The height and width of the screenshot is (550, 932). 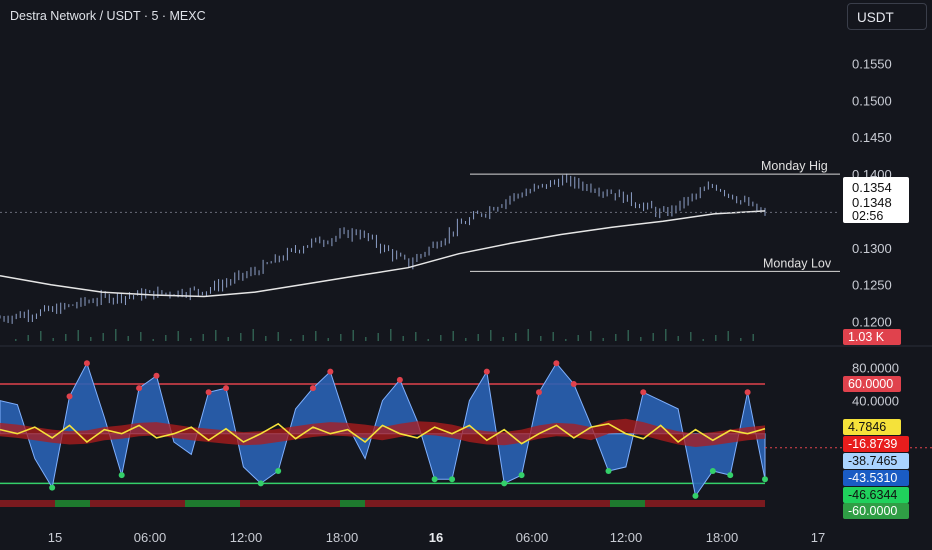 What do you see at coordinates (872, 100) in the screenshot?
I see `price-axis-tick: 0.1500` at bounding box center [872, 100].